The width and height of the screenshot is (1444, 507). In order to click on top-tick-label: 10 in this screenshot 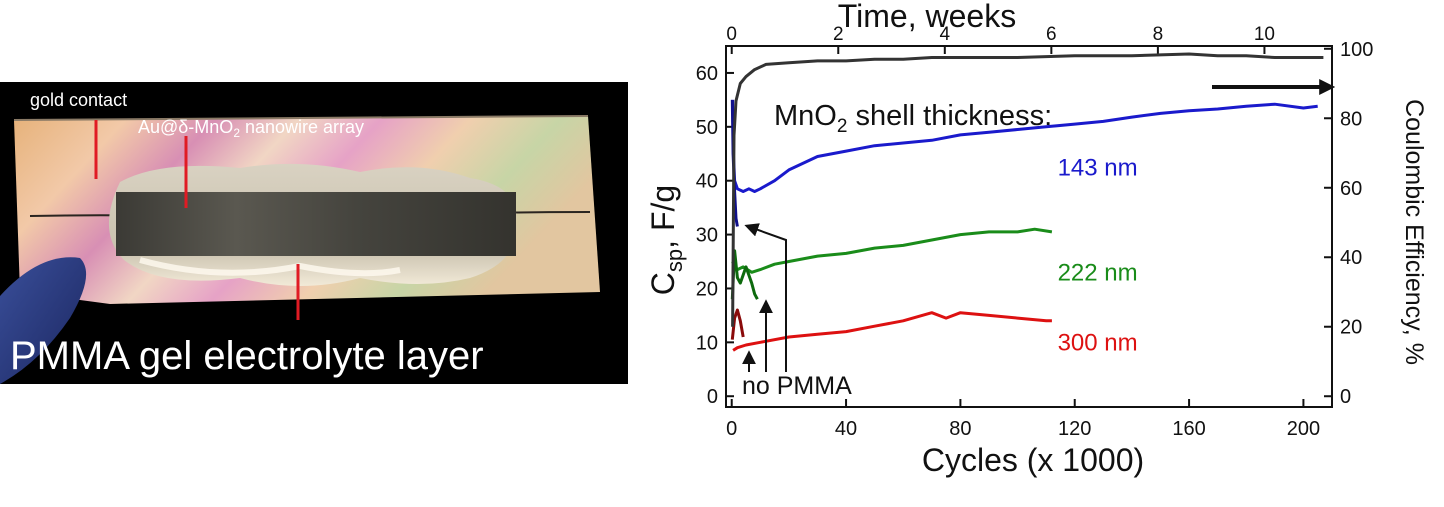, I will do `click(1264, 34)`.